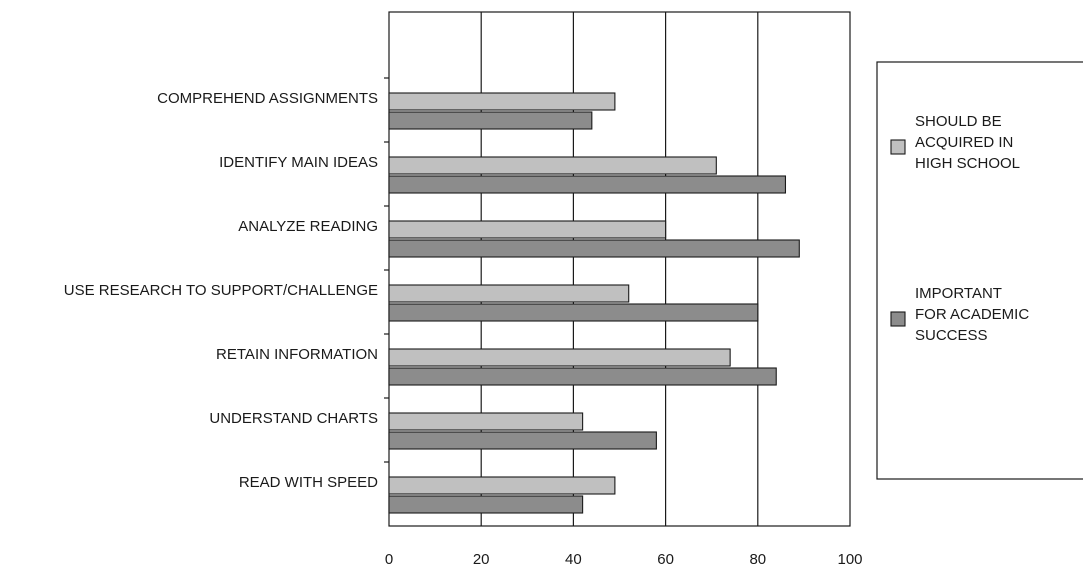 The height and width of the screenshot is (574, 1083). Describe the element at coordinates (757, 559) in the screenshot. I see `x-tick-label: 80` at that location.